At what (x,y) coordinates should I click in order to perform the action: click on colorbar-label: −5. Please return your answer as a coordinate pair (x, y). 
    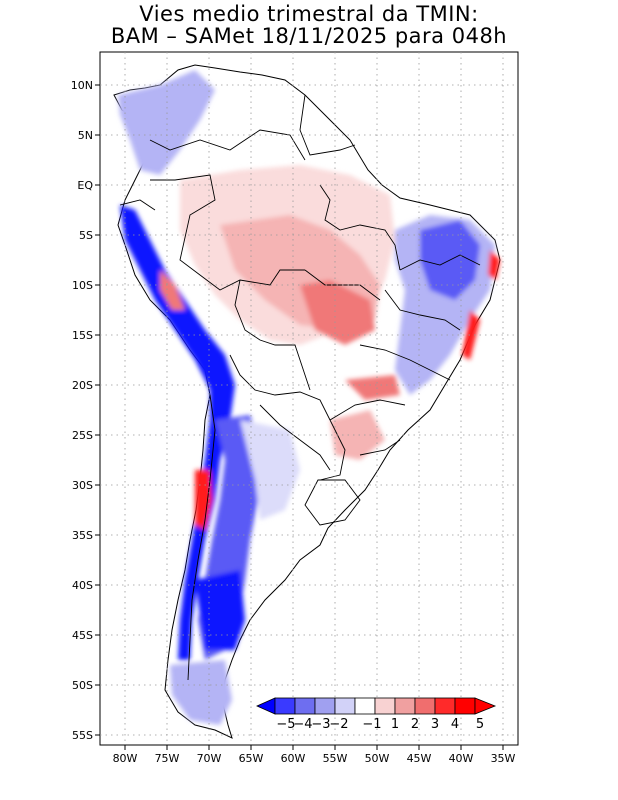
    Looking at the image, I should click on (285, 724).